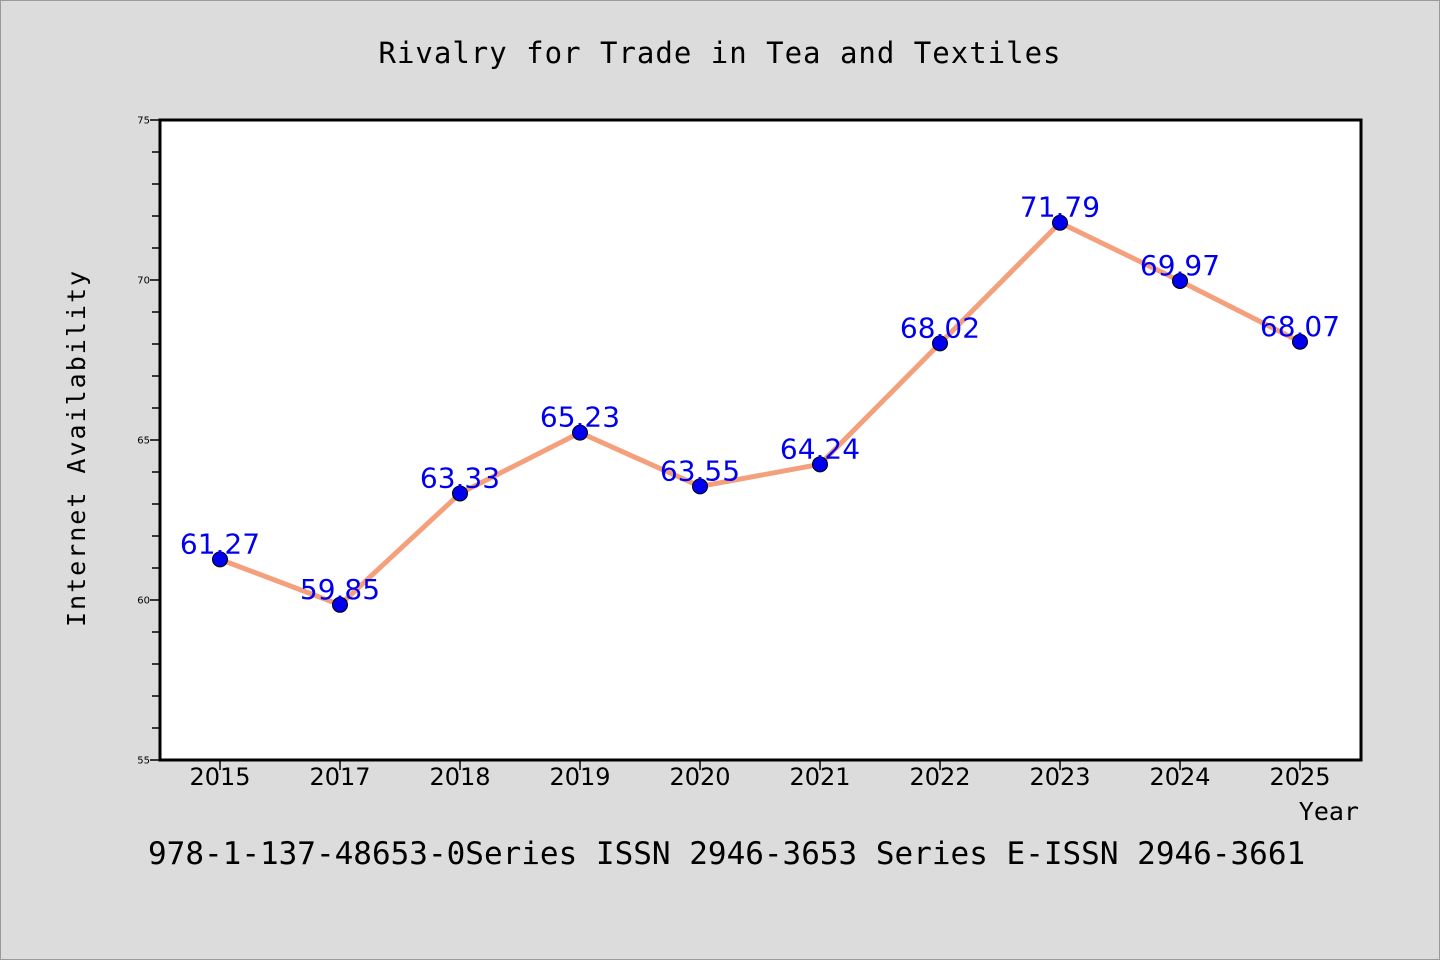 This screenshot has width=1440, height=960. I want to click on y-tick-label: 55, so click(143, 761).